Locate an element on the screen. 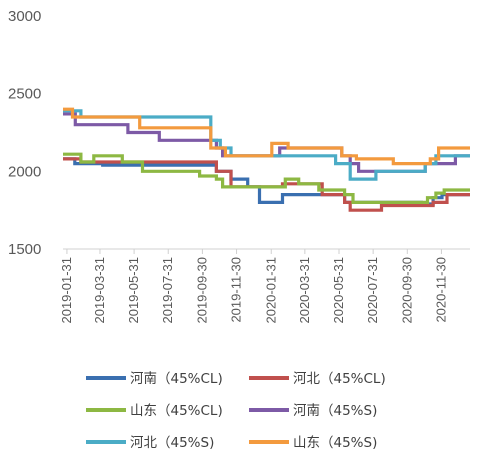  x-tick-label: 2020-01-31 is located at coordinates (270, 290).